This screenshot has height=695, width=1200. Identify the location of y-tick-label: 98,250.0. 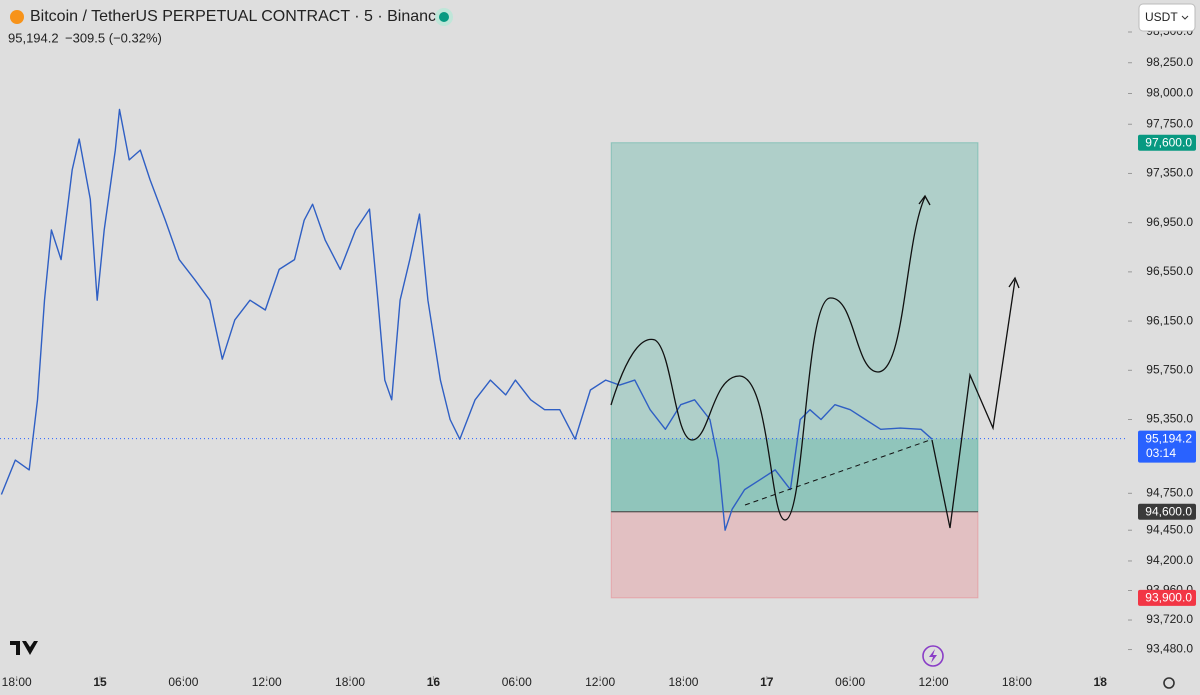
(1169, 62).